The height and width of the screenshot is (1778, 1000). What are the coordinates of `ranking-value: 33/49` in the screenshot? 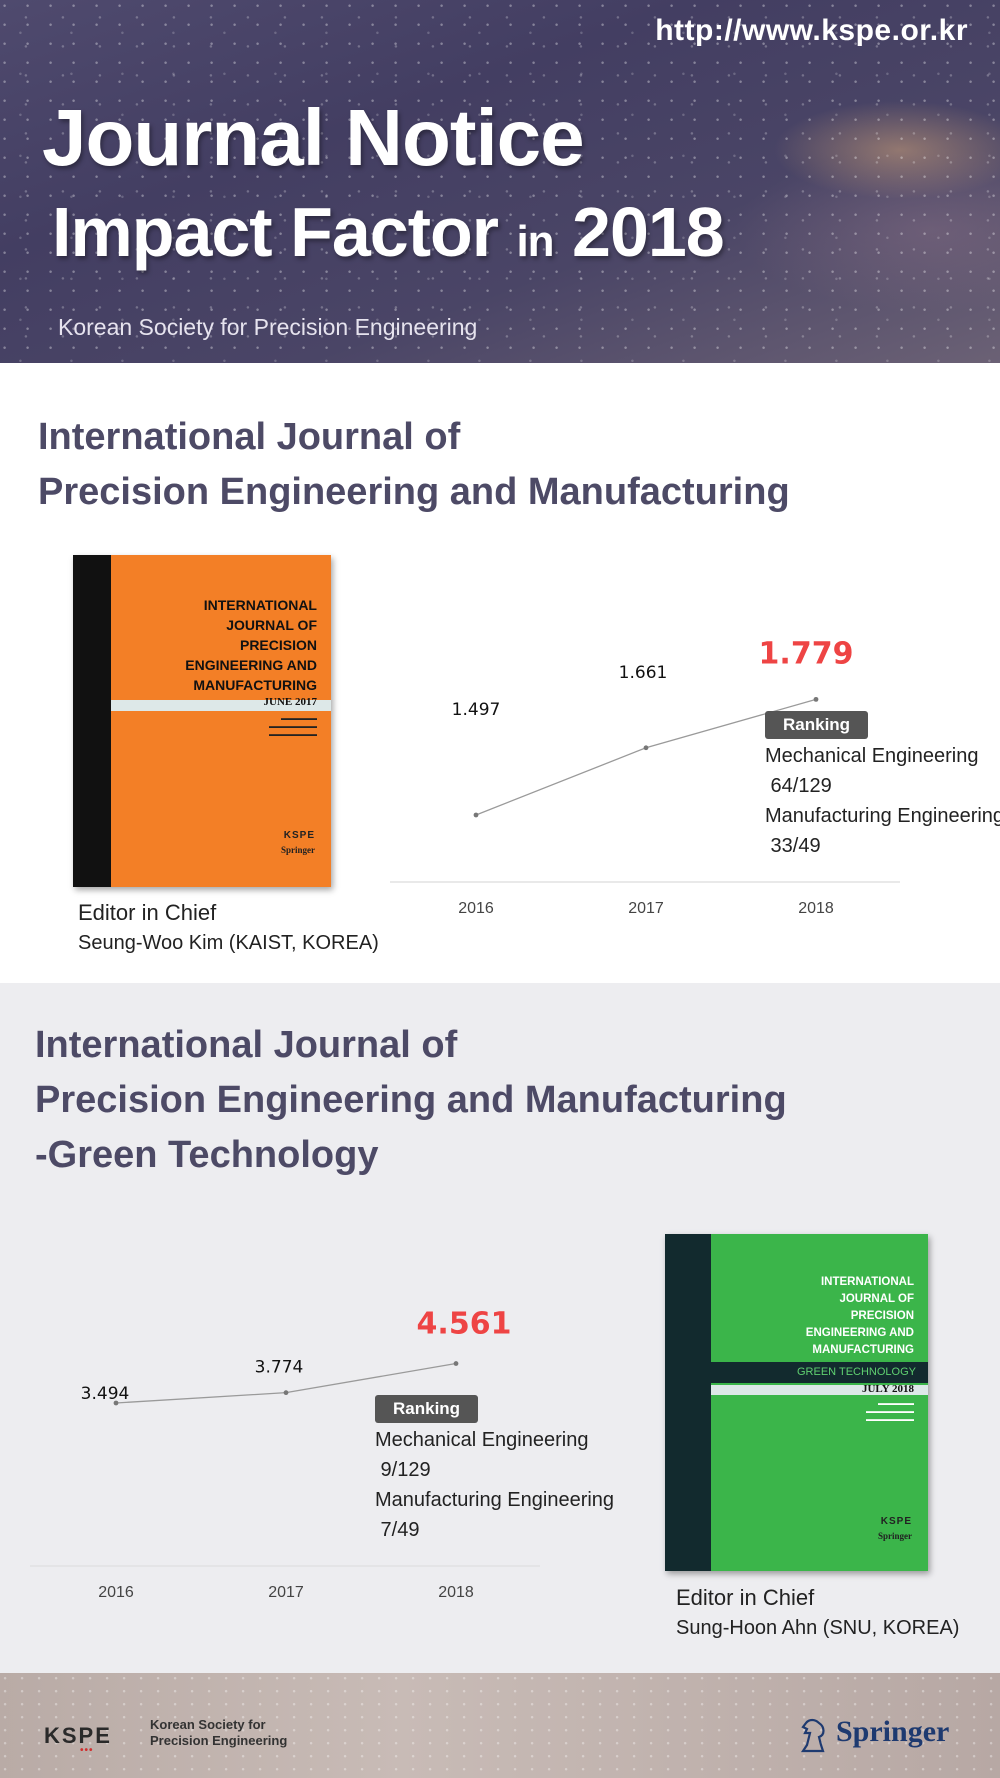 It's located at (793, 846).